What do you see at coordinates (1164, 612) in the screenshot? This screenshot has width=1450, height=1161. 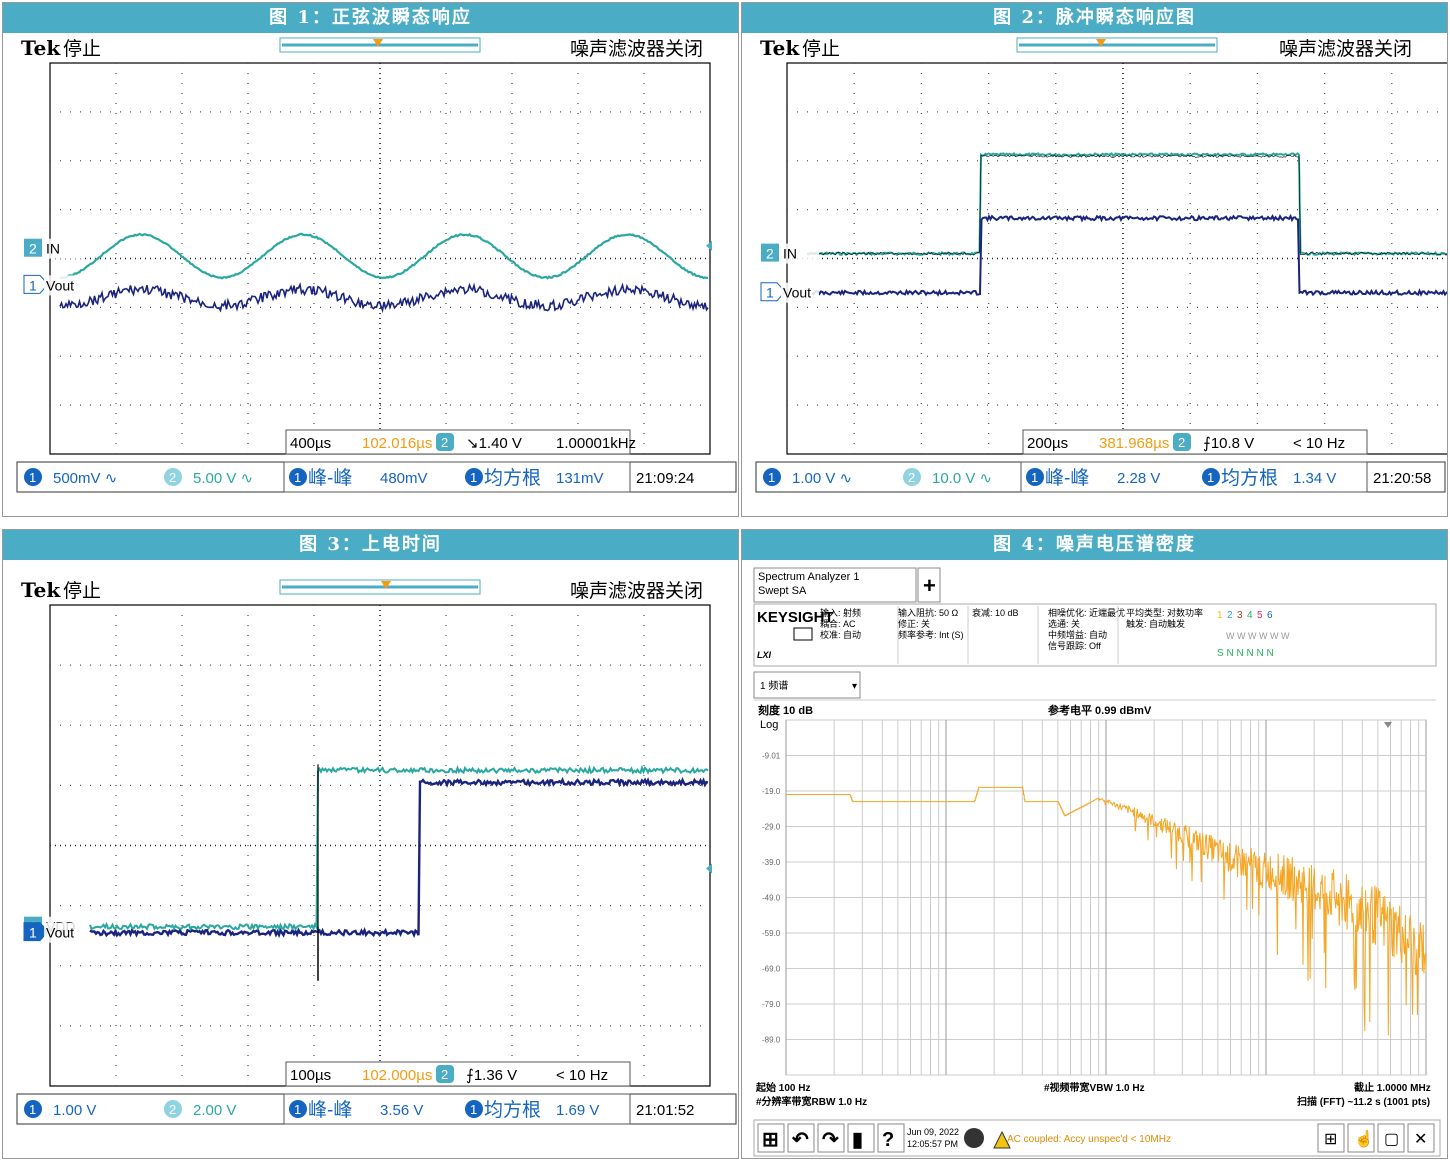 I see `setting-text: 平均类型: 对数功率` at bounding box center [1164, 612].